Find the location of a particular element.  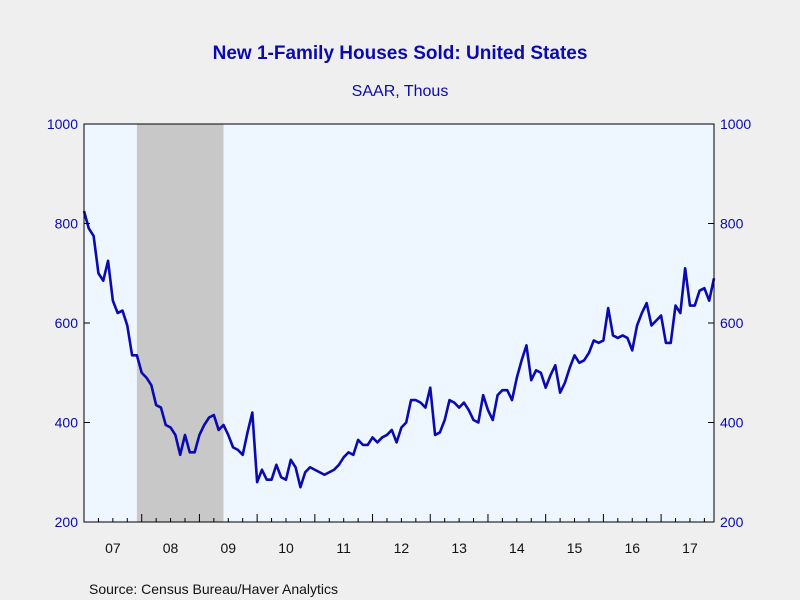

source-note: Source: Census Bureau/Haver Analytics is located at coordinates (213, 589).